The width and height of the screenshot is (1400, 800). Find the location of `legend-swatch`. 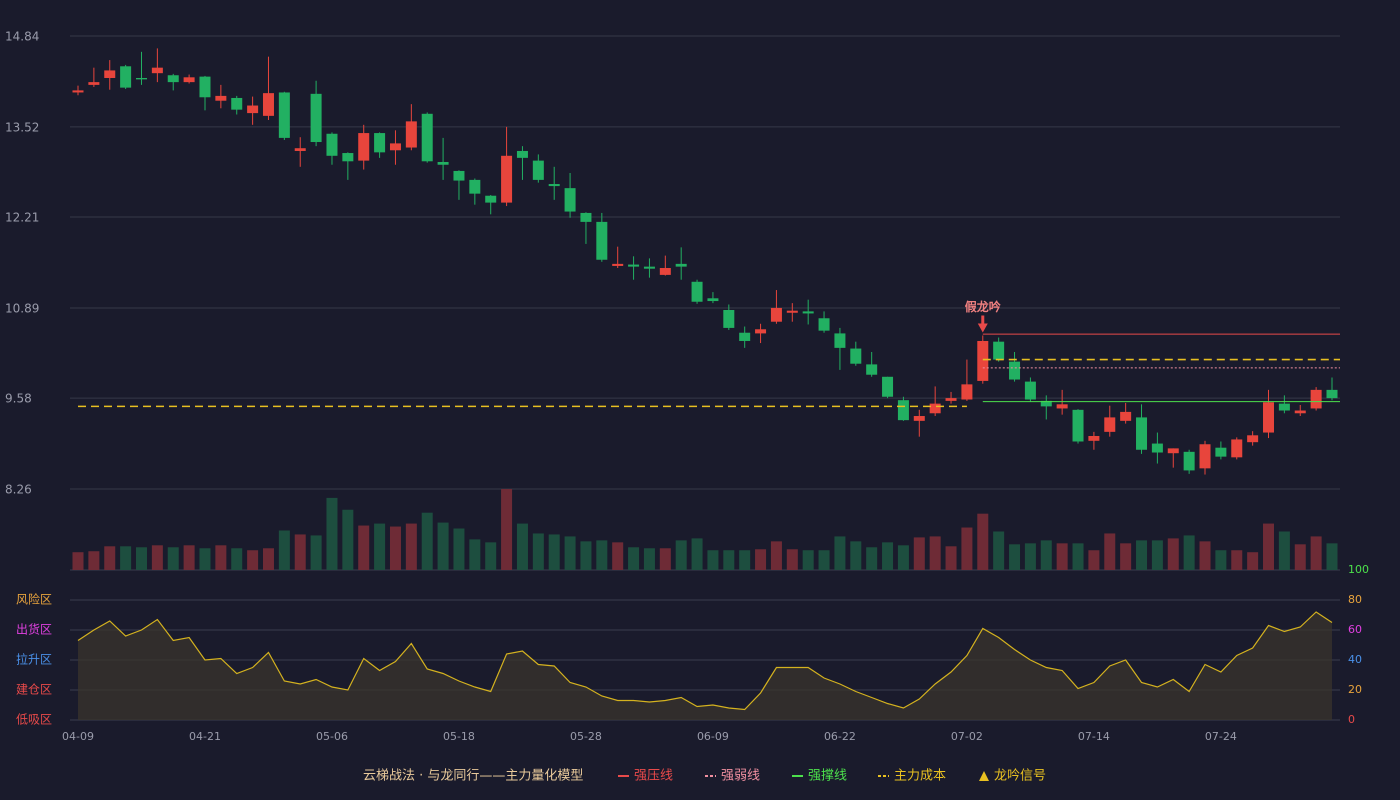

legend-swatch is located at coordinates (984, 776).